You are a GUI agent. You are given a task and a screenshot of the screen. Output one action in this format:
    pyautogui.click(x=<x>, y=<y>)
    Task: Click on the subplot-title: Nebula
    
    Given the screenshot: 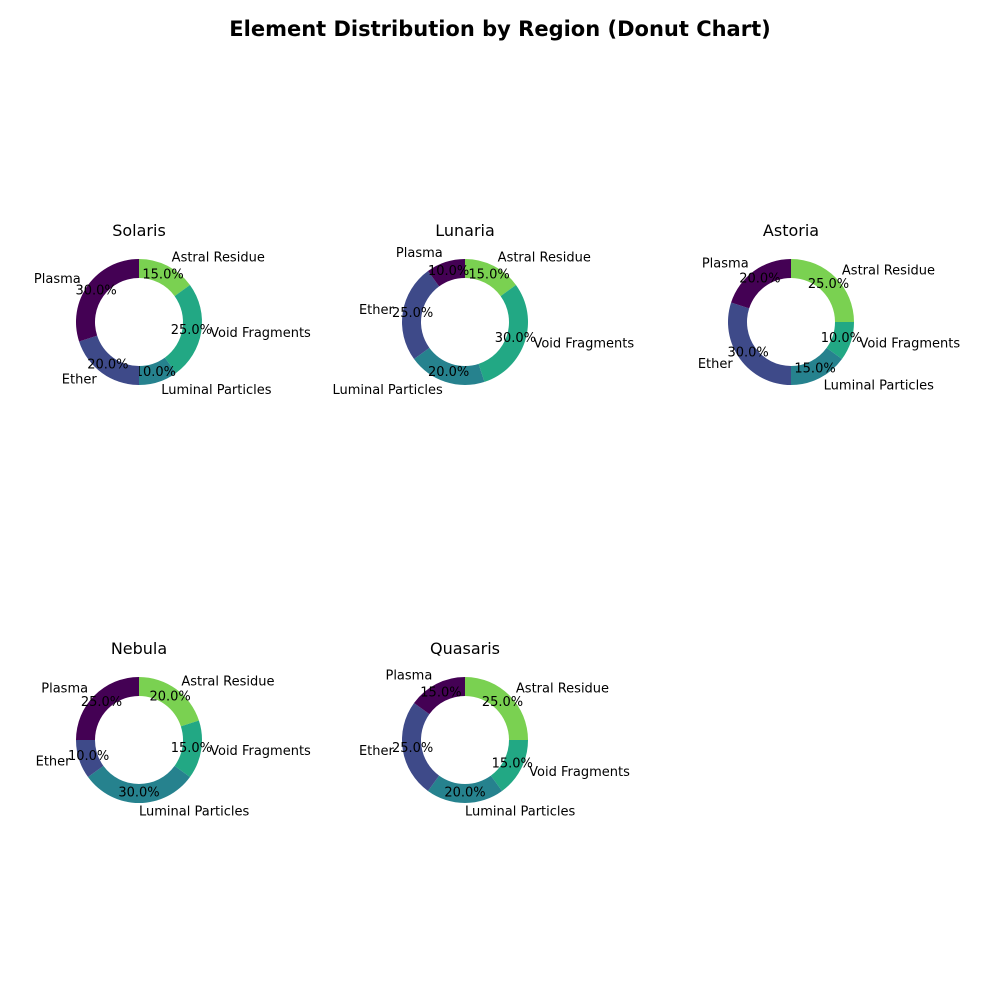 What is the action you would take?
    pyautogui.click(x=139, y=648)
    